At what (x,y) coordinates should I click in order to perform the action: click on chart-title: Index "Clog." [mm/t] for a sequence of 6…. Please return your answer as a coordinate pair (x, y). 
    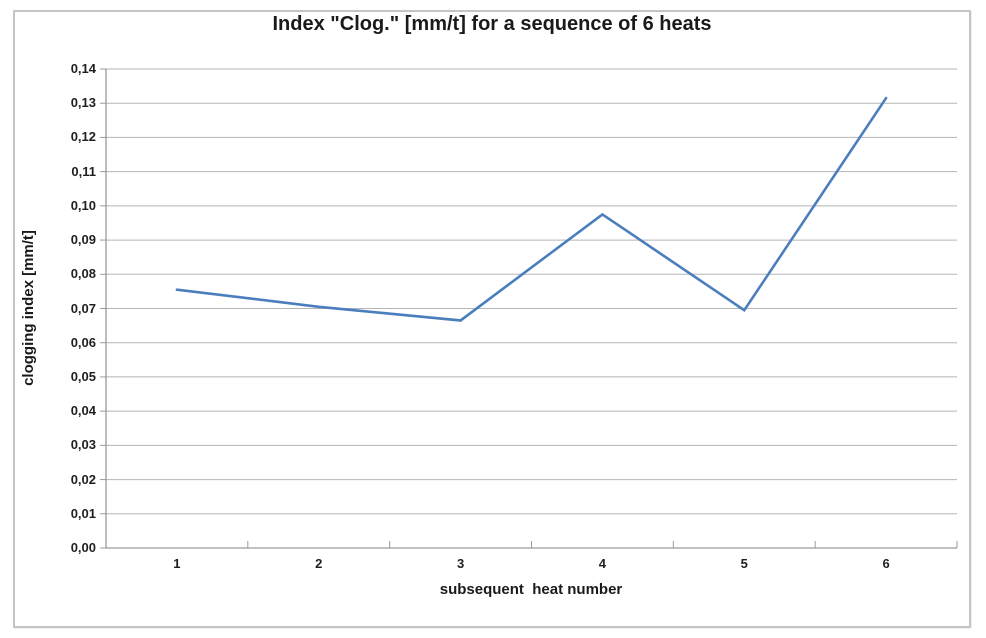
    Looking at the image, I should click on (492, 24).